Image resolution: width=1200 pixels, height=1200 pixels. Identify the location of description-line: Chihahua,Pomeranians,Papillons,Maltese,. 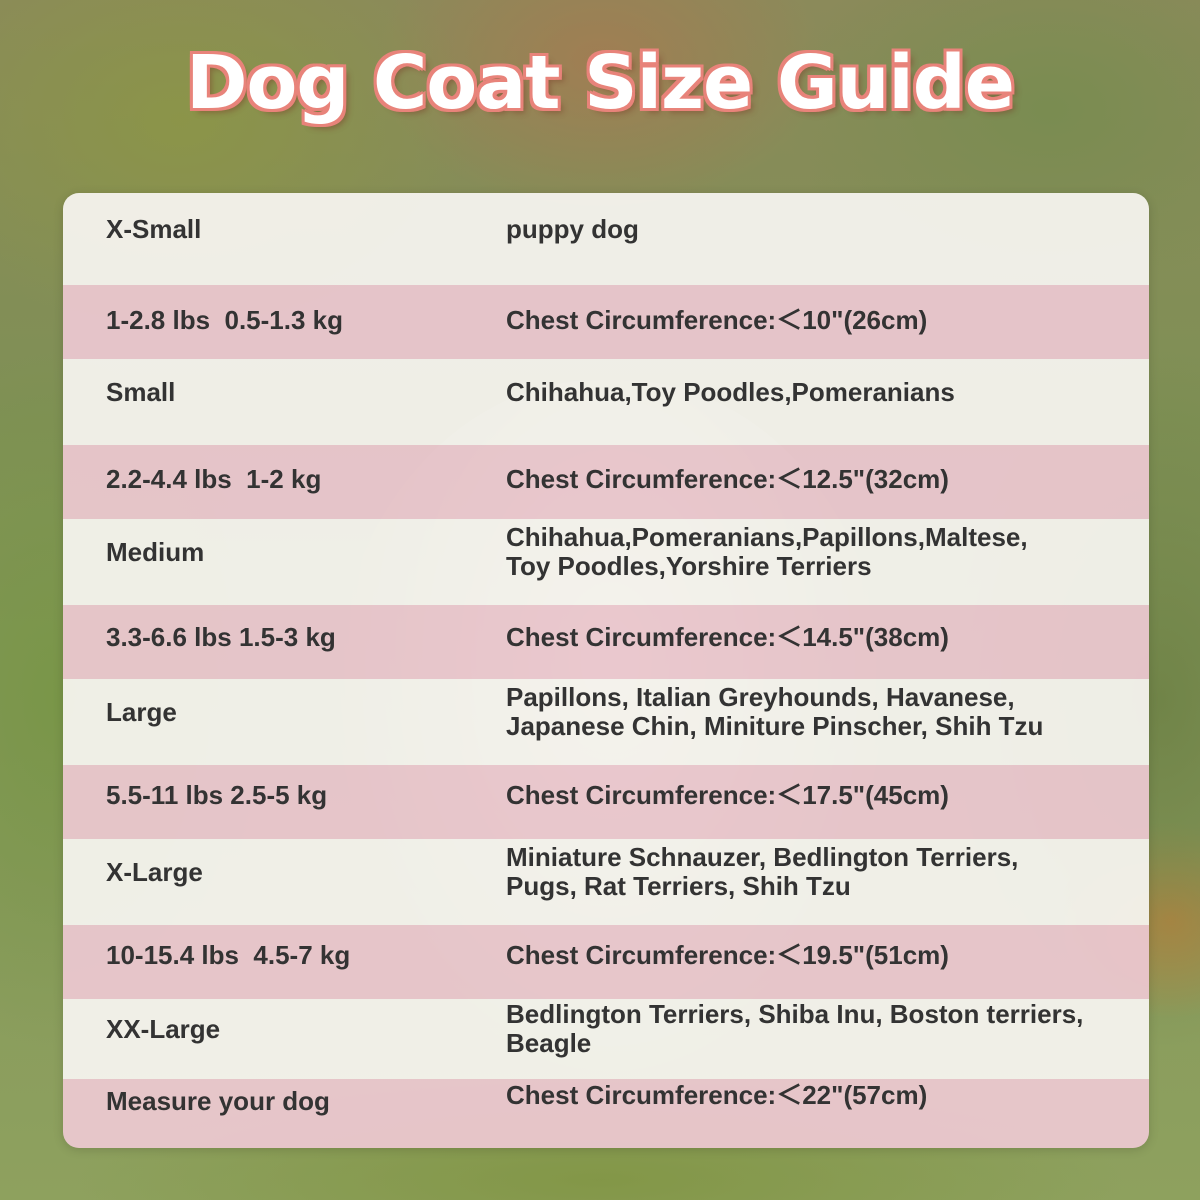
(767, 537).